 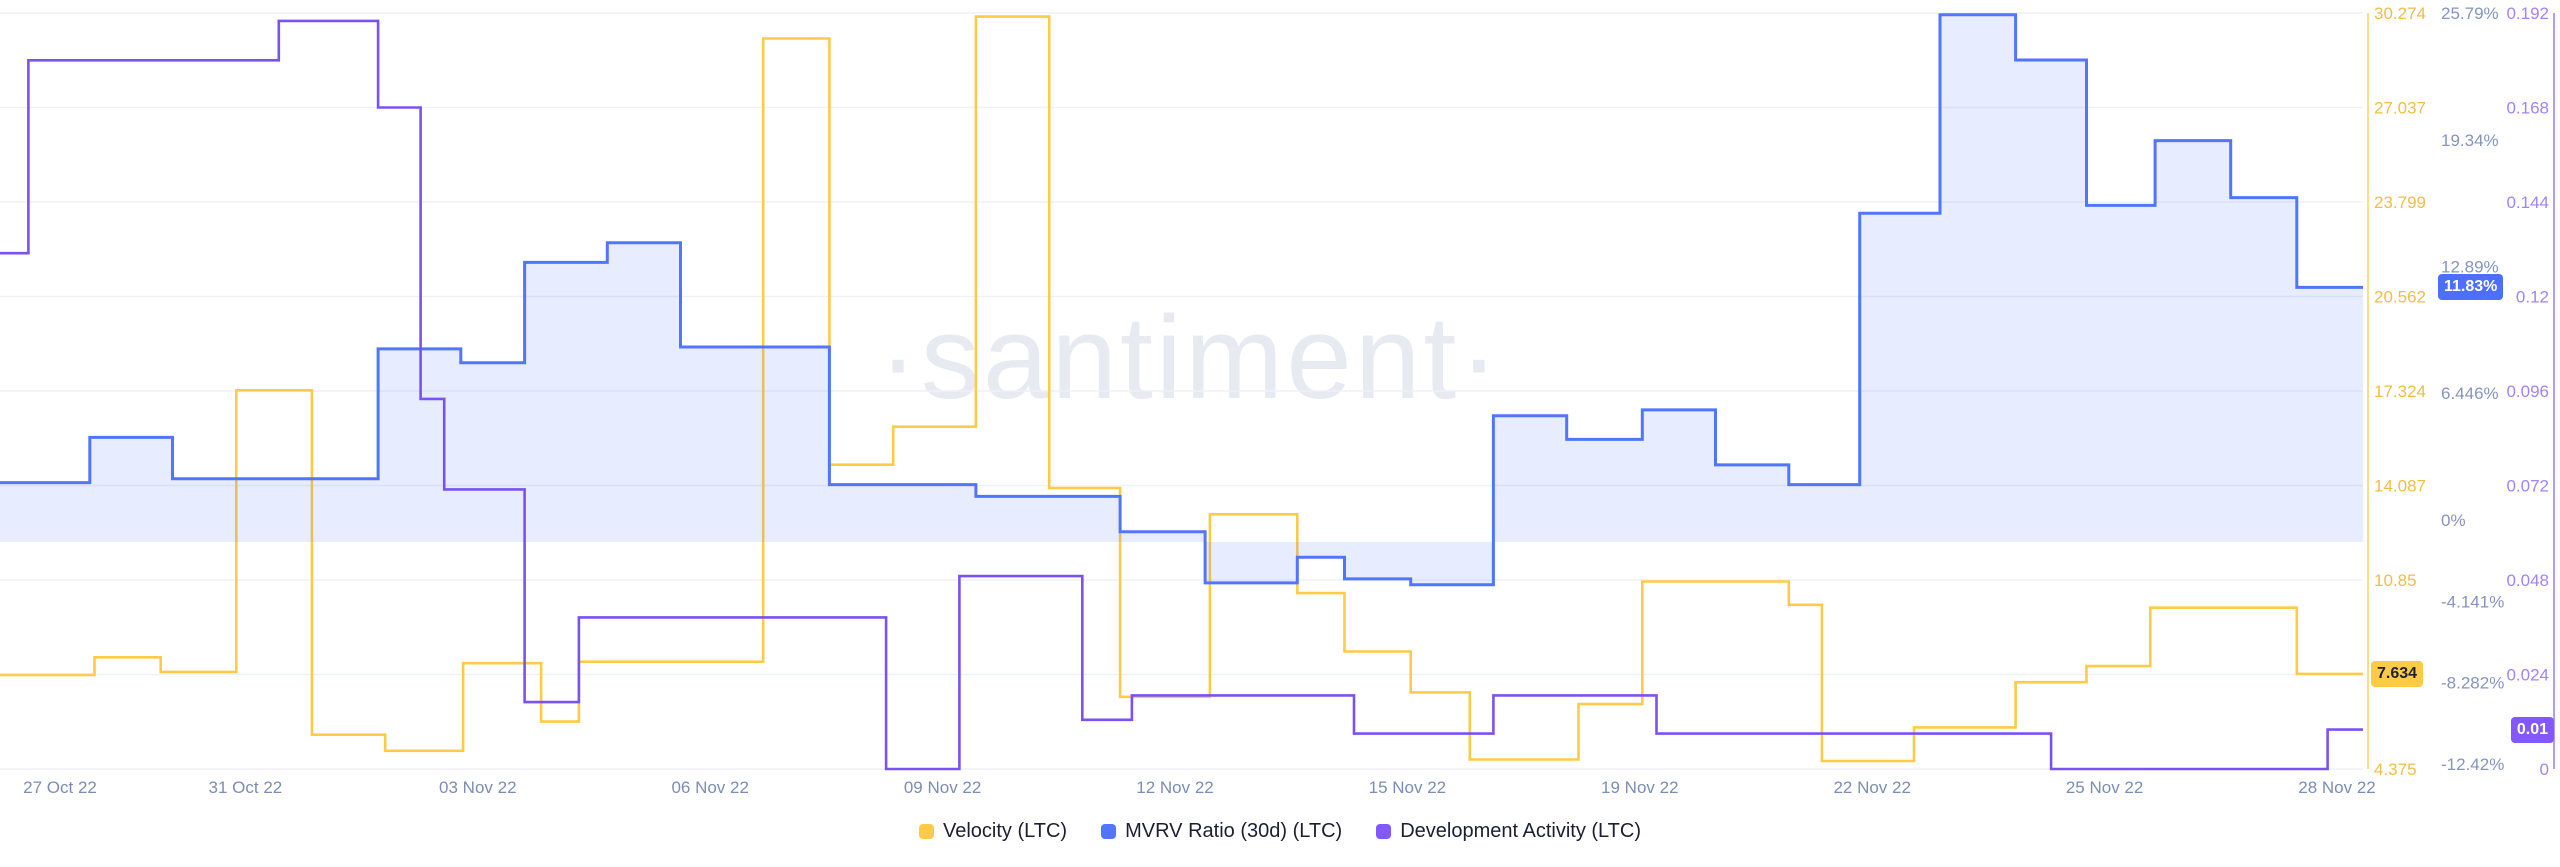 What do you see at coordinates (2400, 13) in the screenshot?
I see `velocity-axis-tick: 30.274` at bounding box center [2400, 13].